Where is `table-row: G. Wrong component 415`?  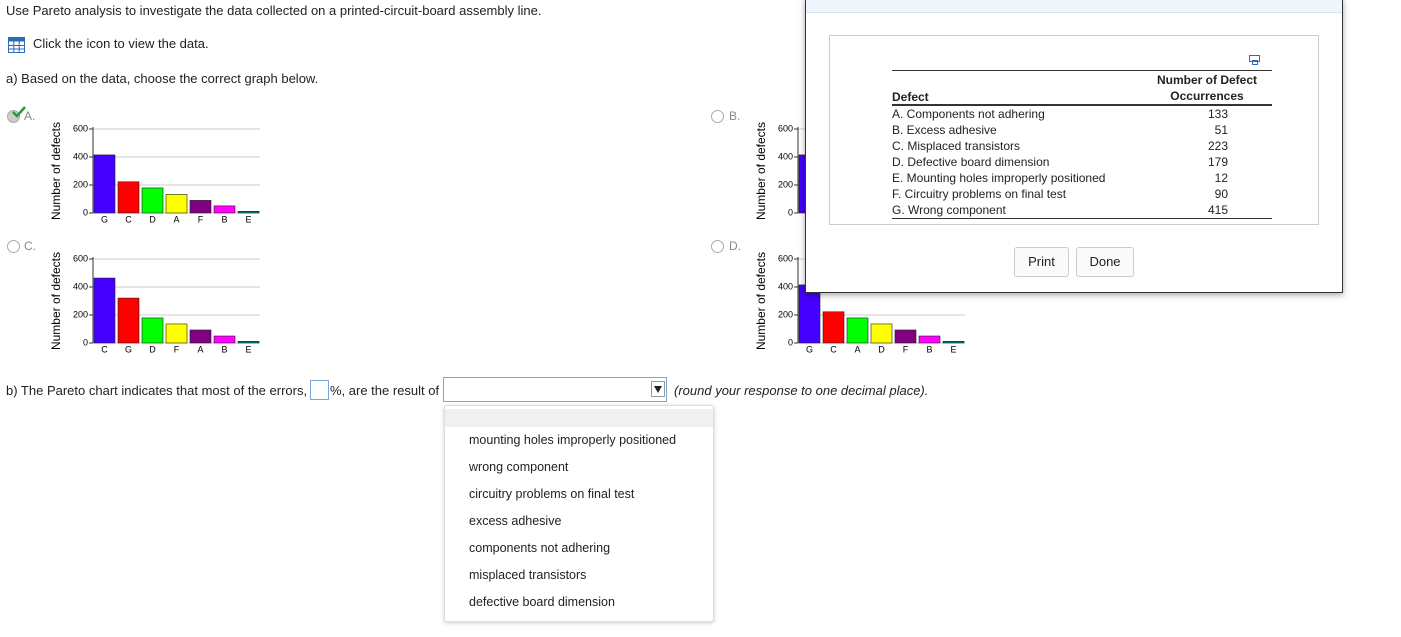 table-row: G. Wrong component 415 is located at coordinates (1082, 210).